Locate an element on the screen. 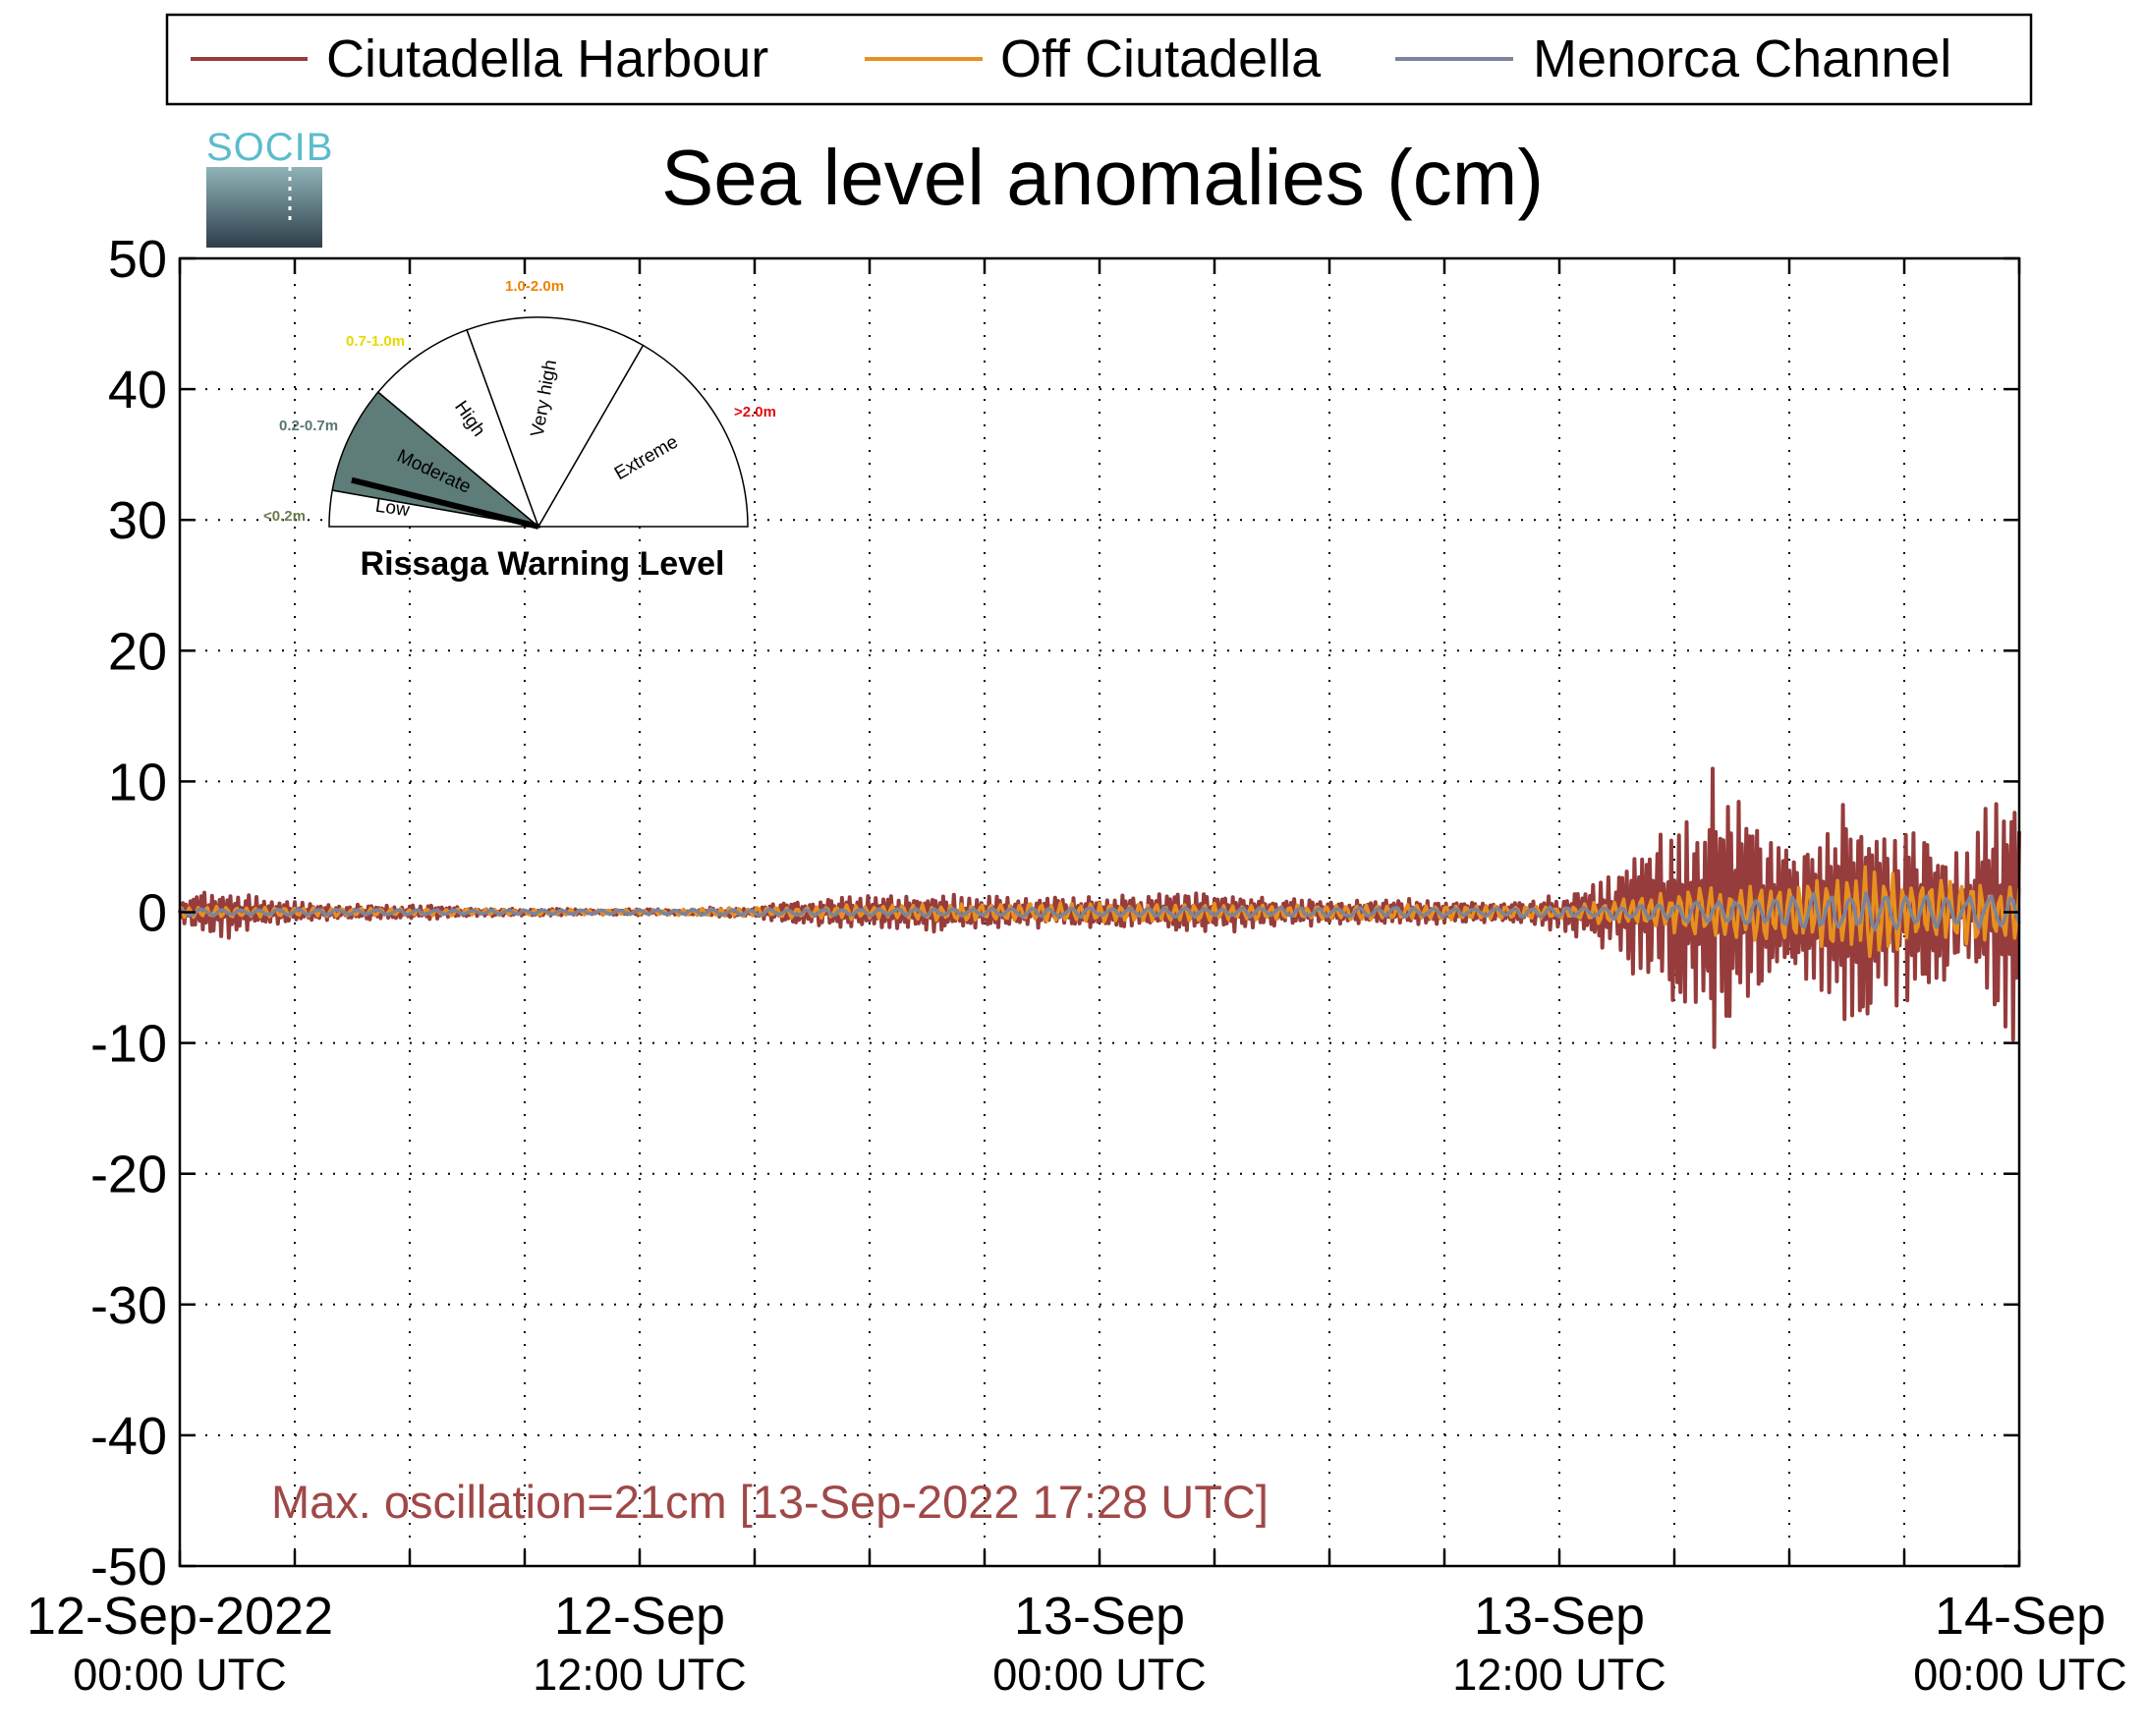 The image size is (2145, 1736). gauge-title: Rissaga Warning Level is located at coordinates (543, 564).